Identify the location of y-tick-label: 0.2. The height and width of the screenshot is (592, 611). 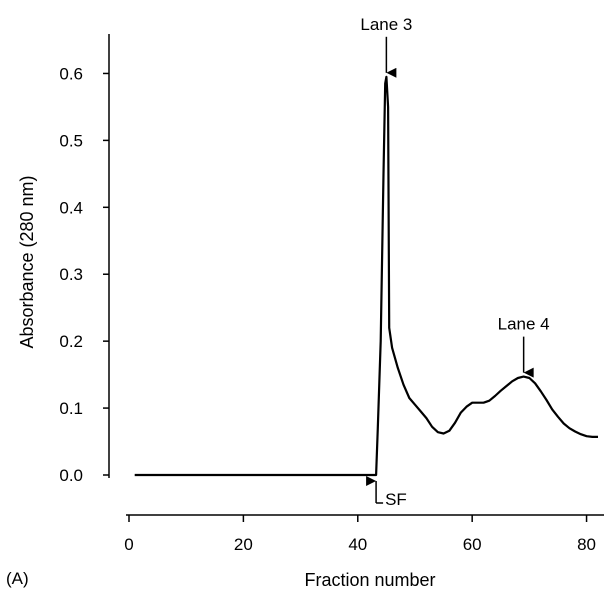
(71, 341).